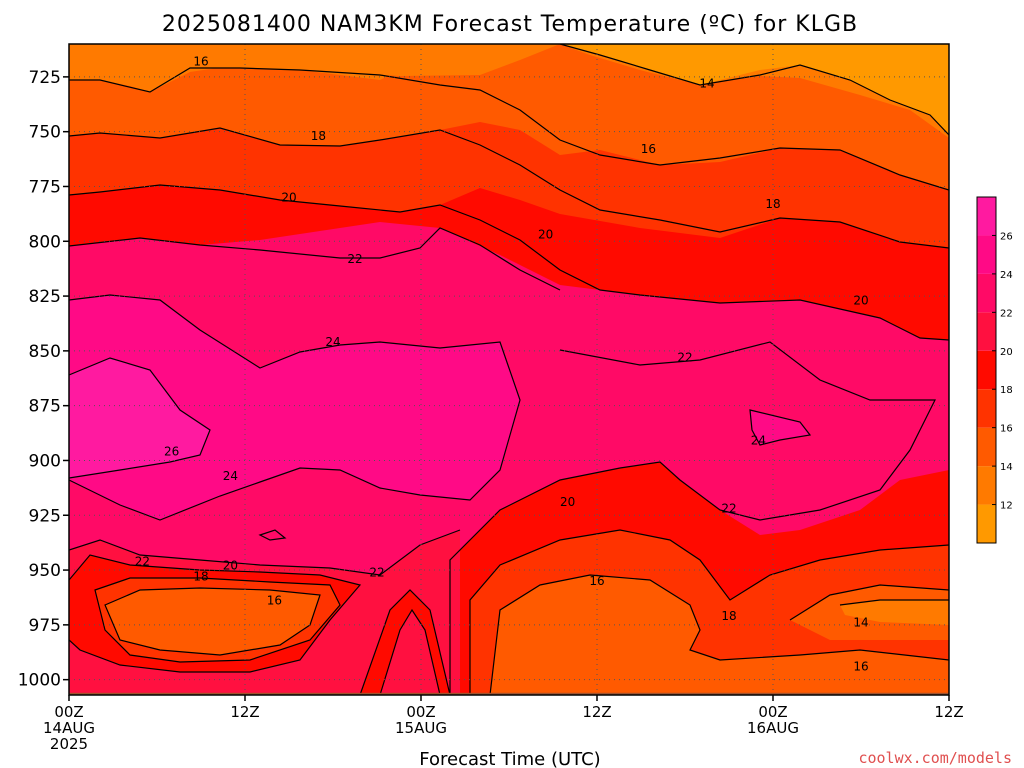  What do you see at coordinates (509, 693) in the screenshot?
I see `ground-surface` at bounding box center [509, 693].